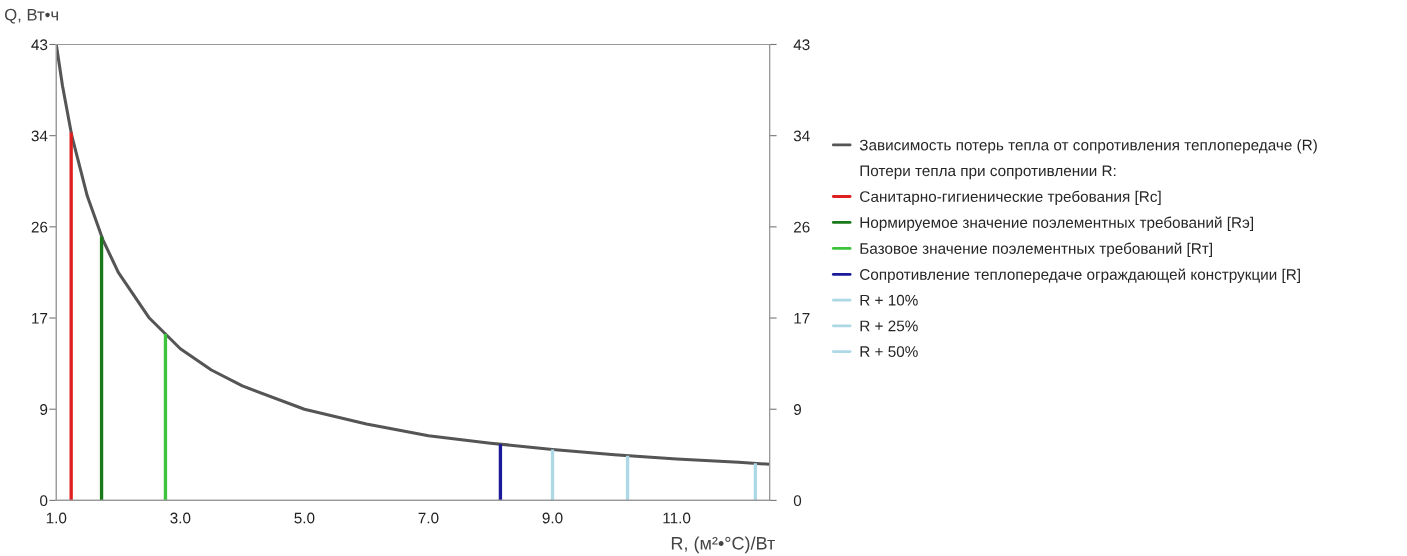 The width and height of the screenshot is (1407, 556). Describe the element at coordinates (889, 326) in the screenshot. I see `legend-label: R + 25%` at that location.